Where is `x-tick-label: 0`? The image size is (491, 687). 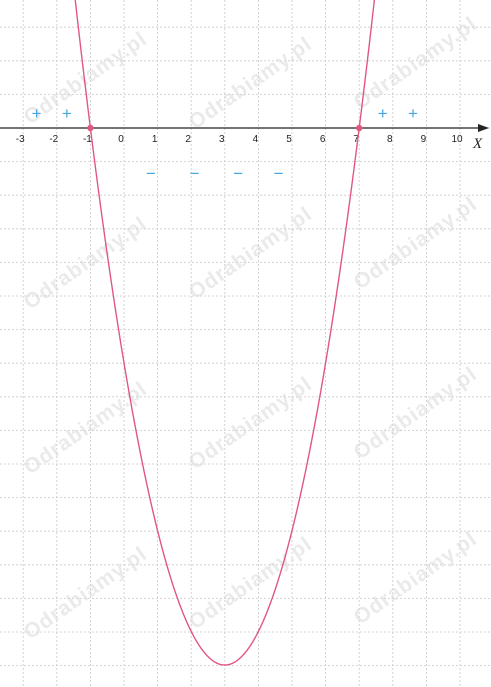
x-tick-label: 0 is located at coordinates (121, 139).